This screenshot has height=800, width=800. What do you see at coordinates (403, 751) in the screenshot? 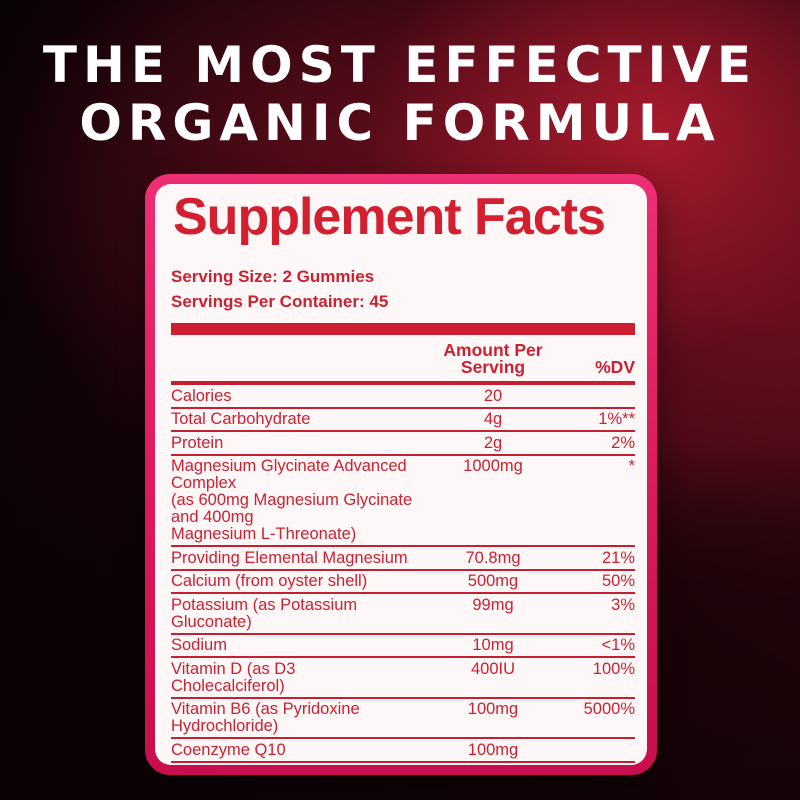
I see `table-row-coenzyme-q10: Coenzyme Q10 100mg` at bounding box center [403, 751].